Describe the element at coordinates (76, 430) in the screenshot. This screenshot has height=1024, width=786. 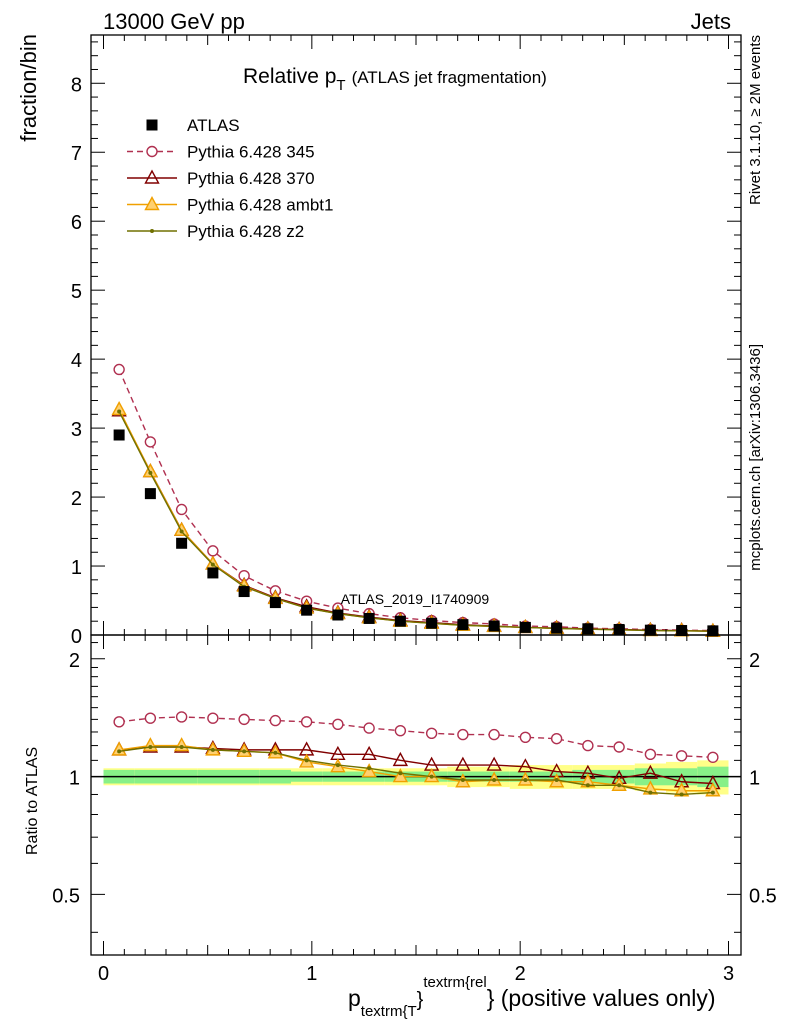
I see `y-tick-label: 3` at that location.